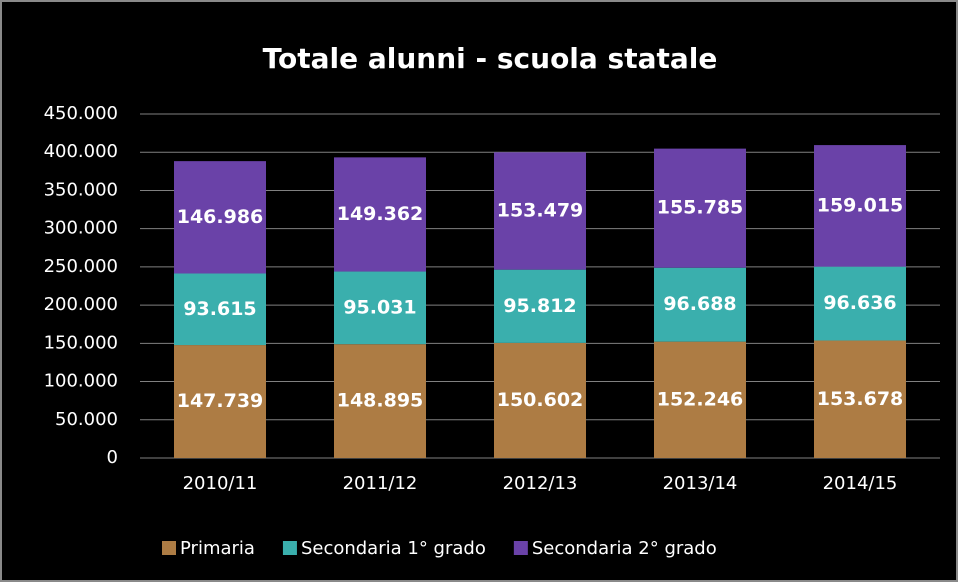  Describe the element at coordinates (81, 304) in the screenshot. I see `y-tick-label: 200.000` at that location.